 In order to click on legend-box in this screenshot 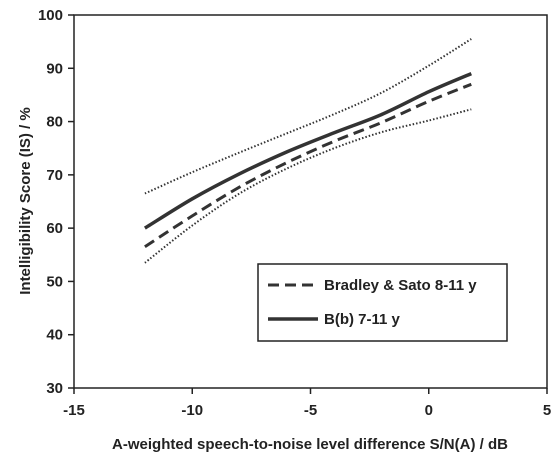, I will do `click(382, 302)`.